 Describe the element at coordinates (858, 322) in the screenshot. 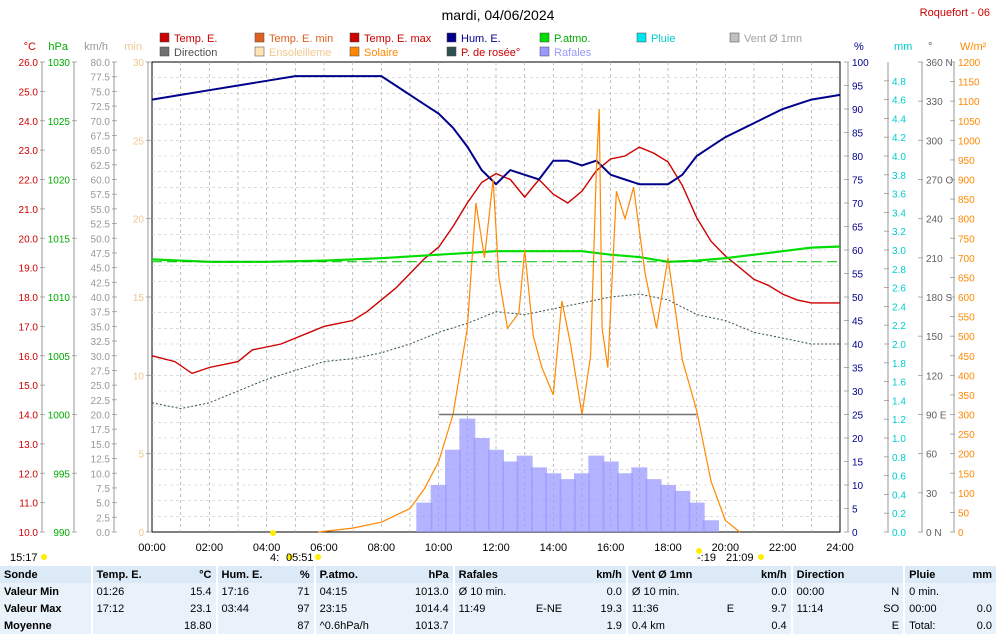

I see `axis-tick-label: 45` at that location.